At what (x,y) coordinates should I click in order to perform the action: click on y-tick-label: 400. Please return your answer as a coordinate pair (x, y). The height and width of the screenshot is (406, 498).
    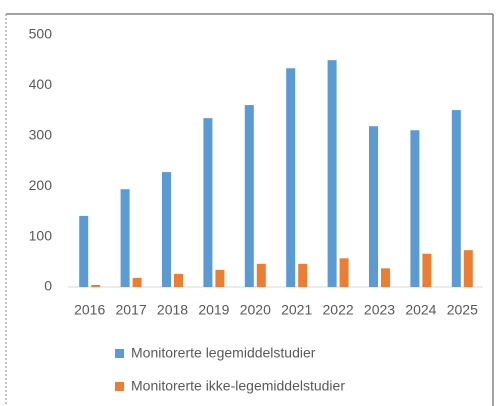
    Looking at the image, I should click on (41, 84).